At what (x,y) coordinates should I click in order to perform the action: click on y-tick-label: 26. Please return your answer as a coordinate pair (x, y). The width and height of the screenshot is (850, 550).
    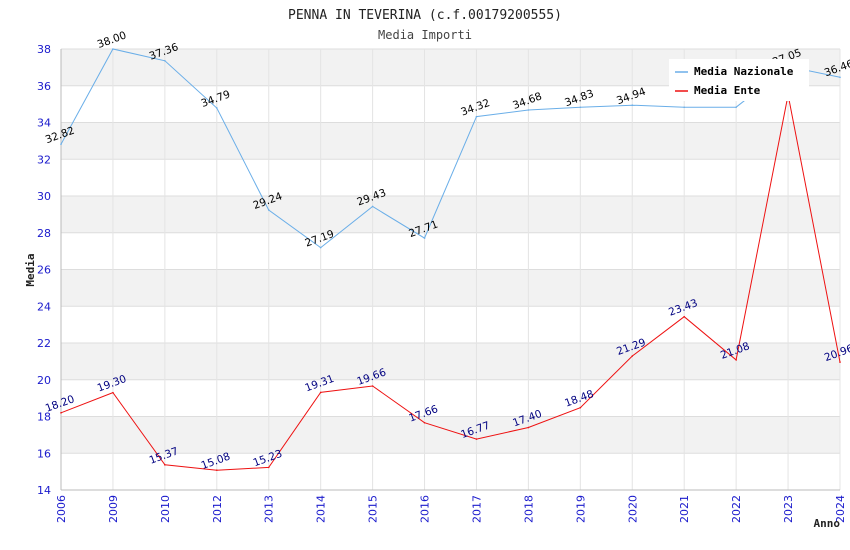
    Looking at the image, I should click on (44, 270).